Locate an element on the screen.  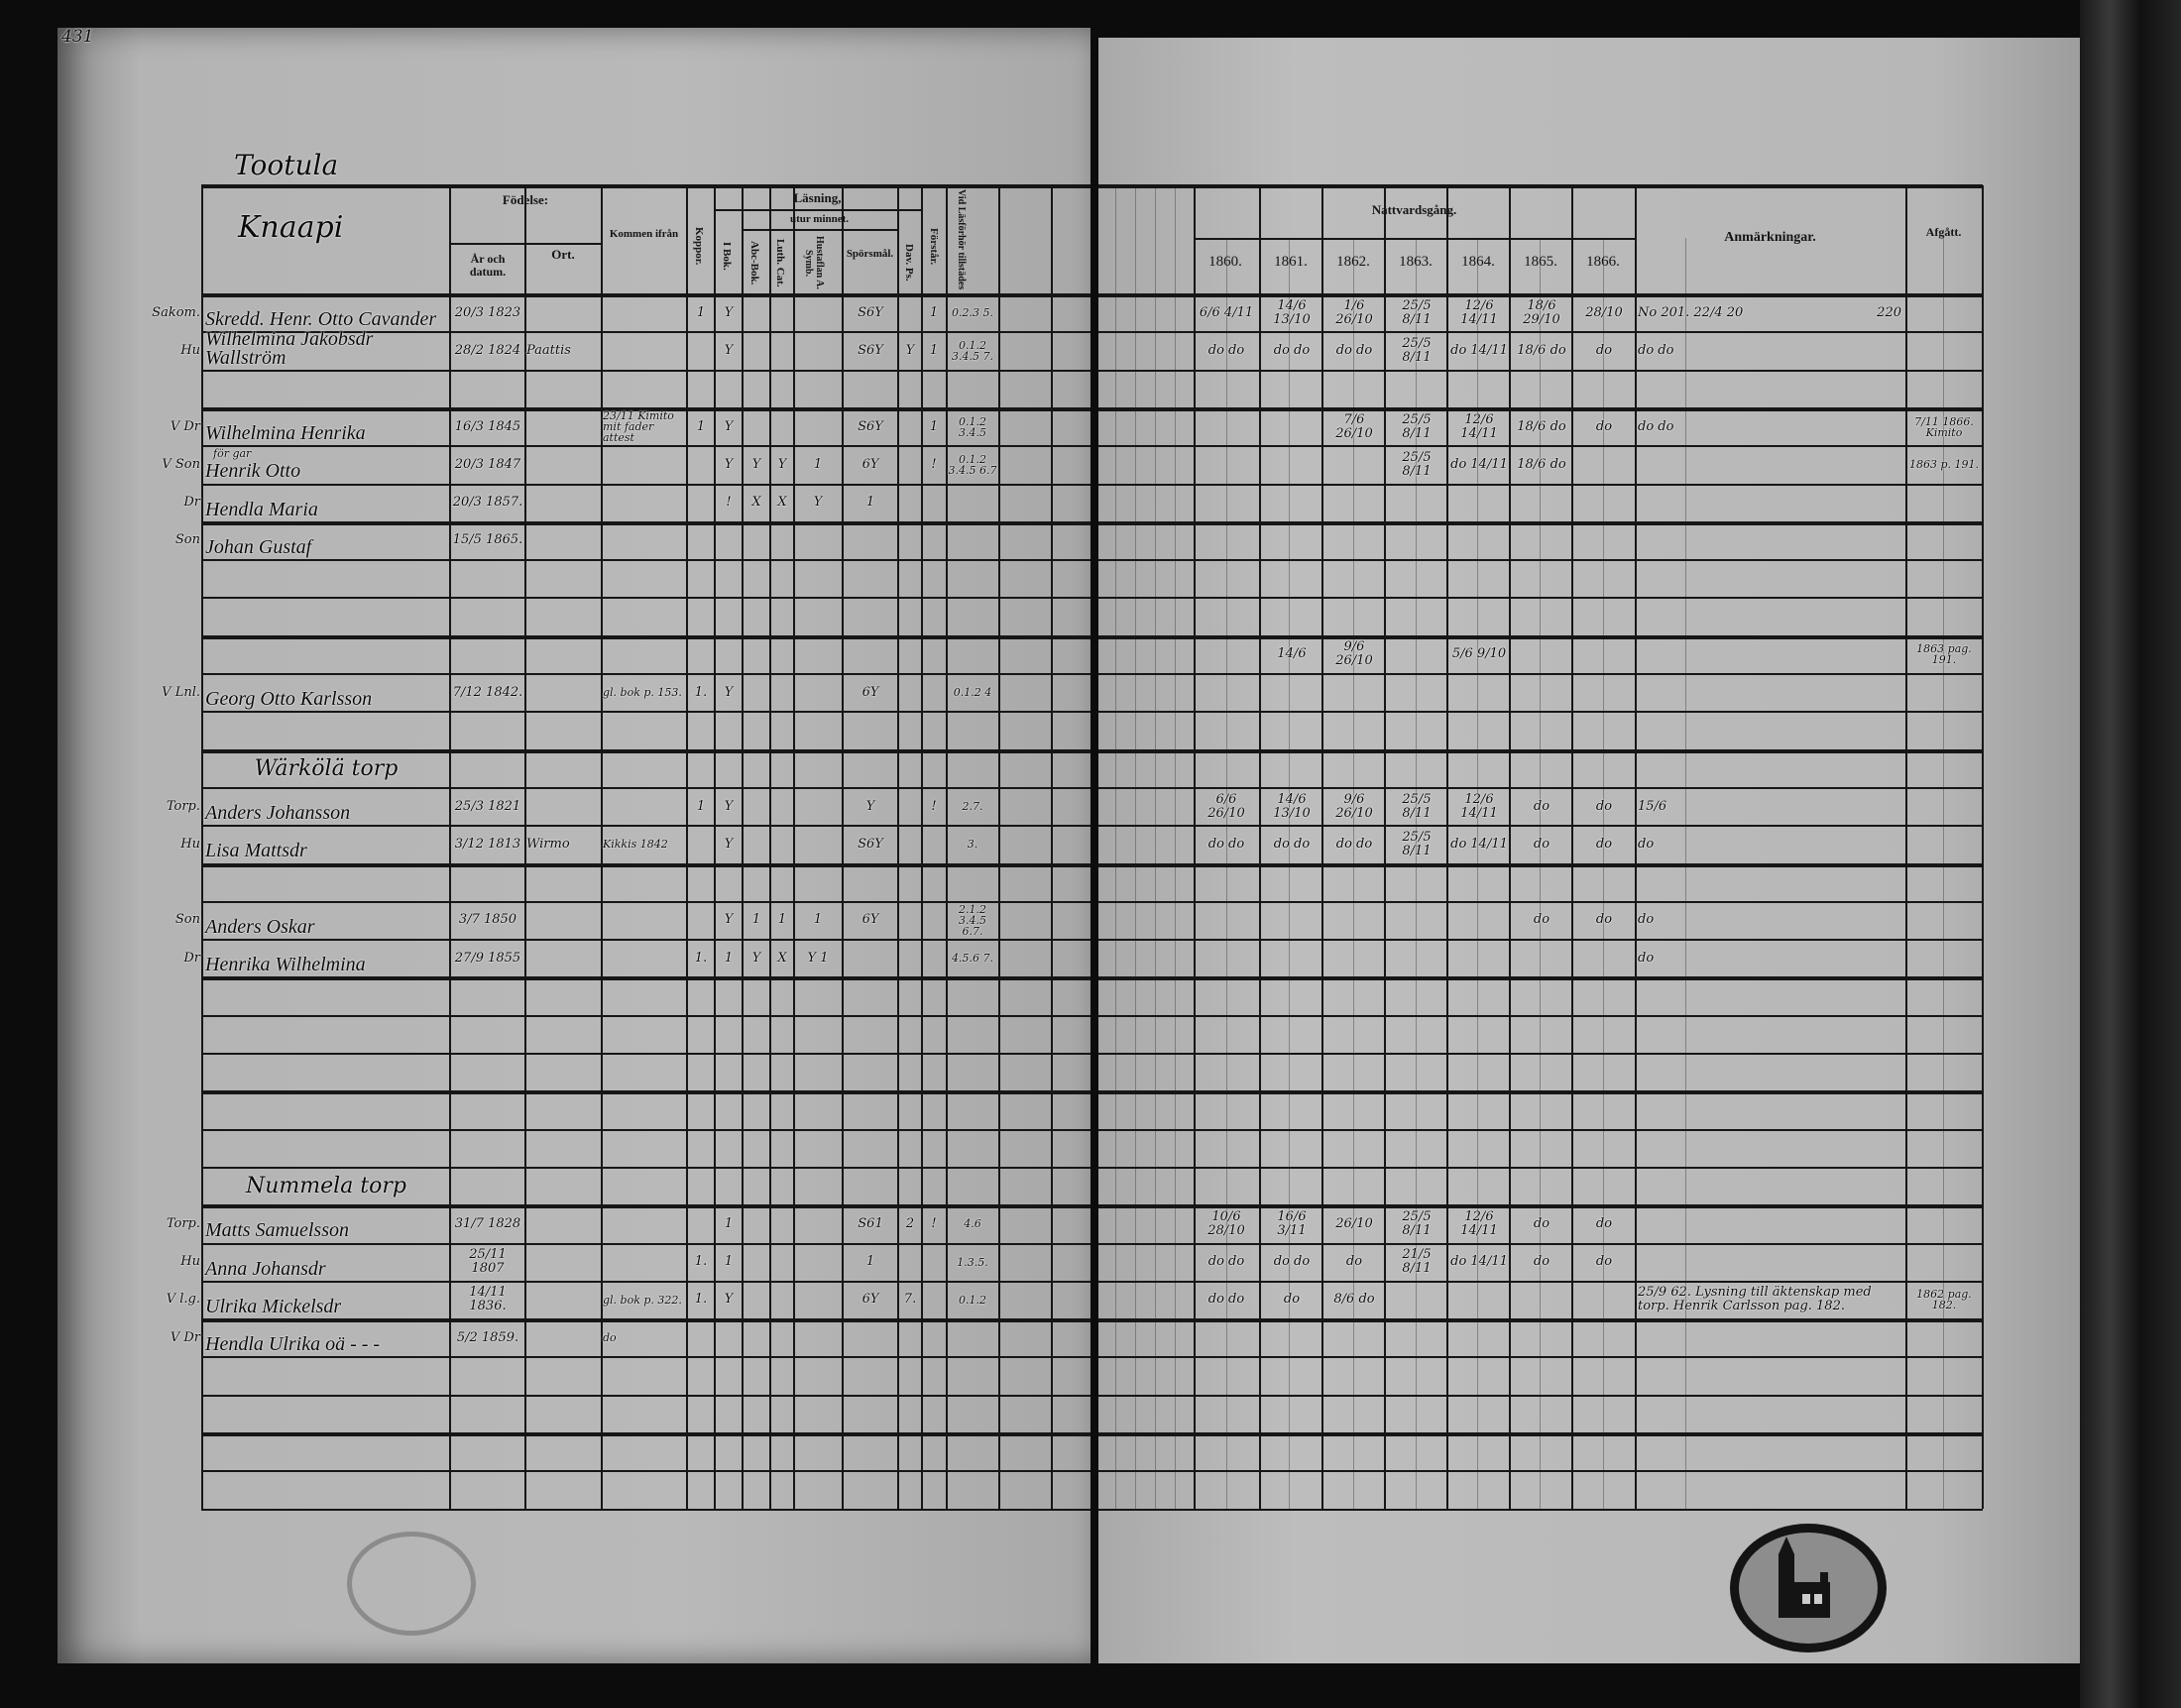
communion-date: 6/6 4/11 is located at coordinates (1226, 312).